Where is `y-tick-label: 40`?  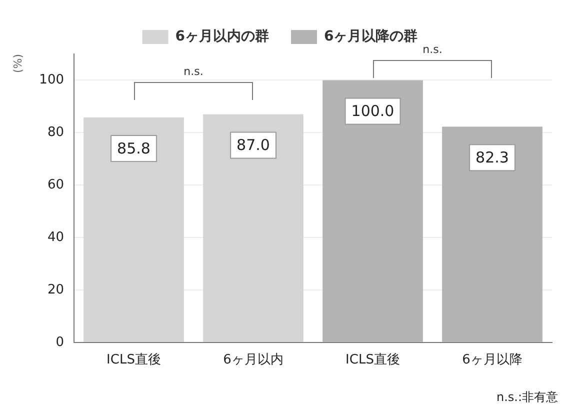
y-tick-label: 40 is located at coordinates (55, 237).